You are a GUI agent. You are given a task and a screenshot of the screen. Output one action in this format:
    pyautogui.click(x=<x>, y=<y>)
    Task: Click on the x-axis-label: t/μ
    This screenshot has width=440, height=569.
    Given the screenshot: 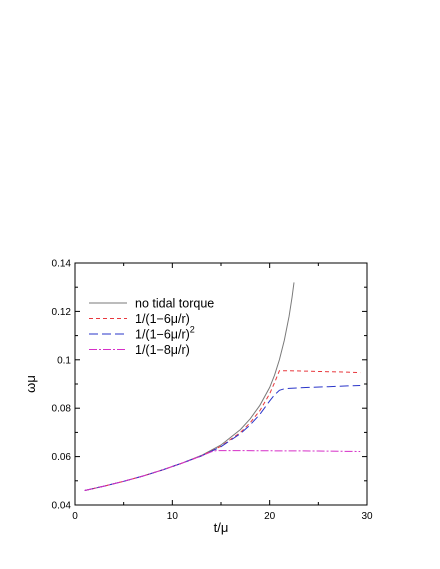 What is the action you would take?
    pyautogui.click(x=221, y=527)
    